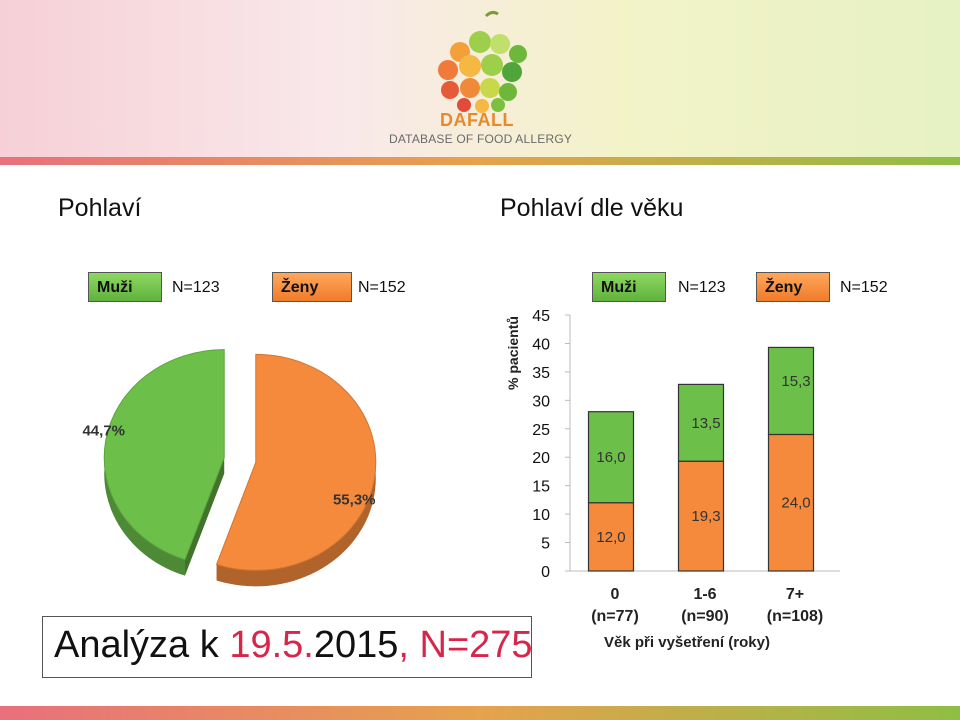 This screenshot has width=960, height=720. What do you see at coordinates (480, 713) in the screenshot?
I see `footer-divider` at bounding box center [480, 713].